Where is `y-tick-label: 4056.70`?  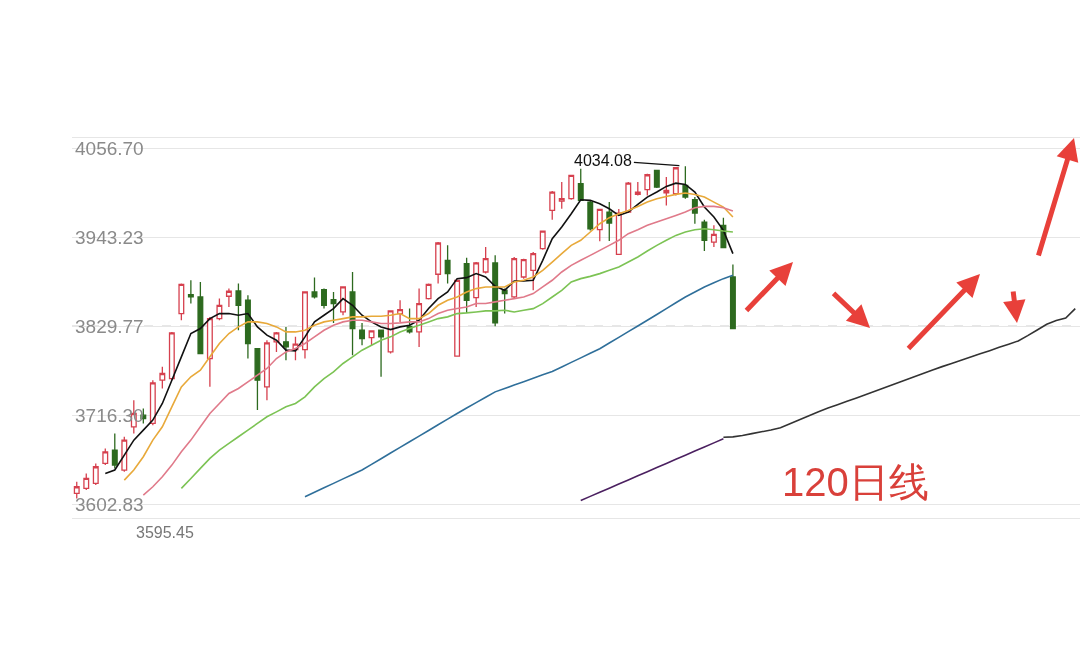 y-tick-label: 4056.70 is located at coordinates (109, 149).